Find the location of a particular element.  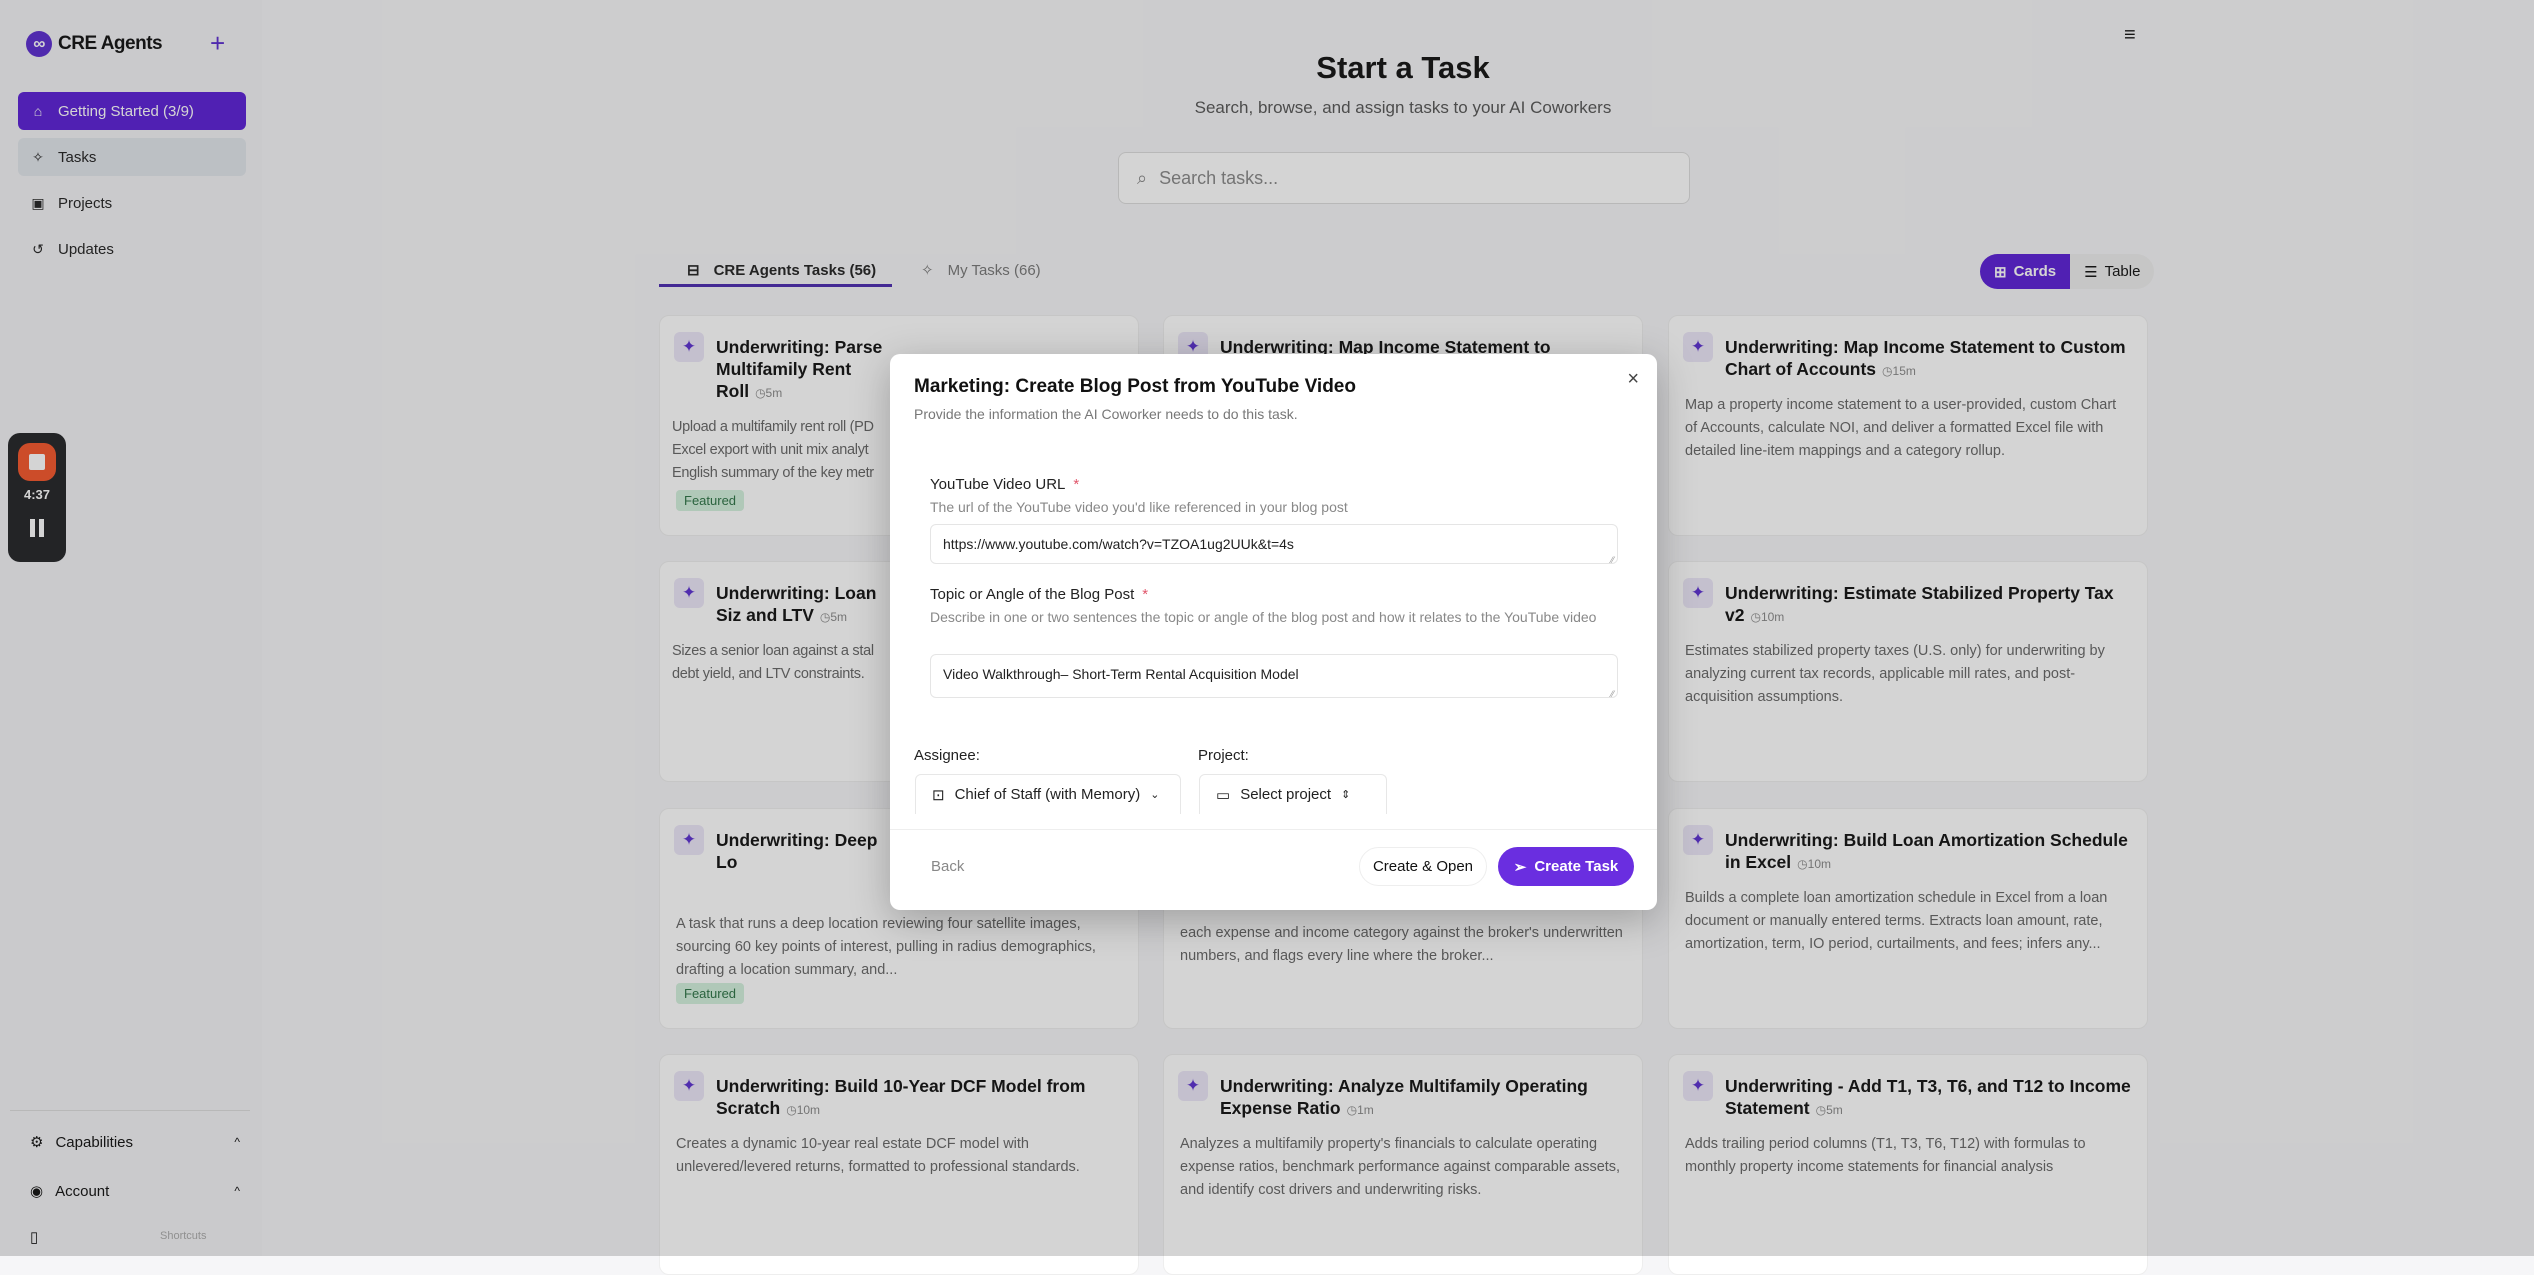

logo-icon: ∞ is located at coordinates (39, 44).